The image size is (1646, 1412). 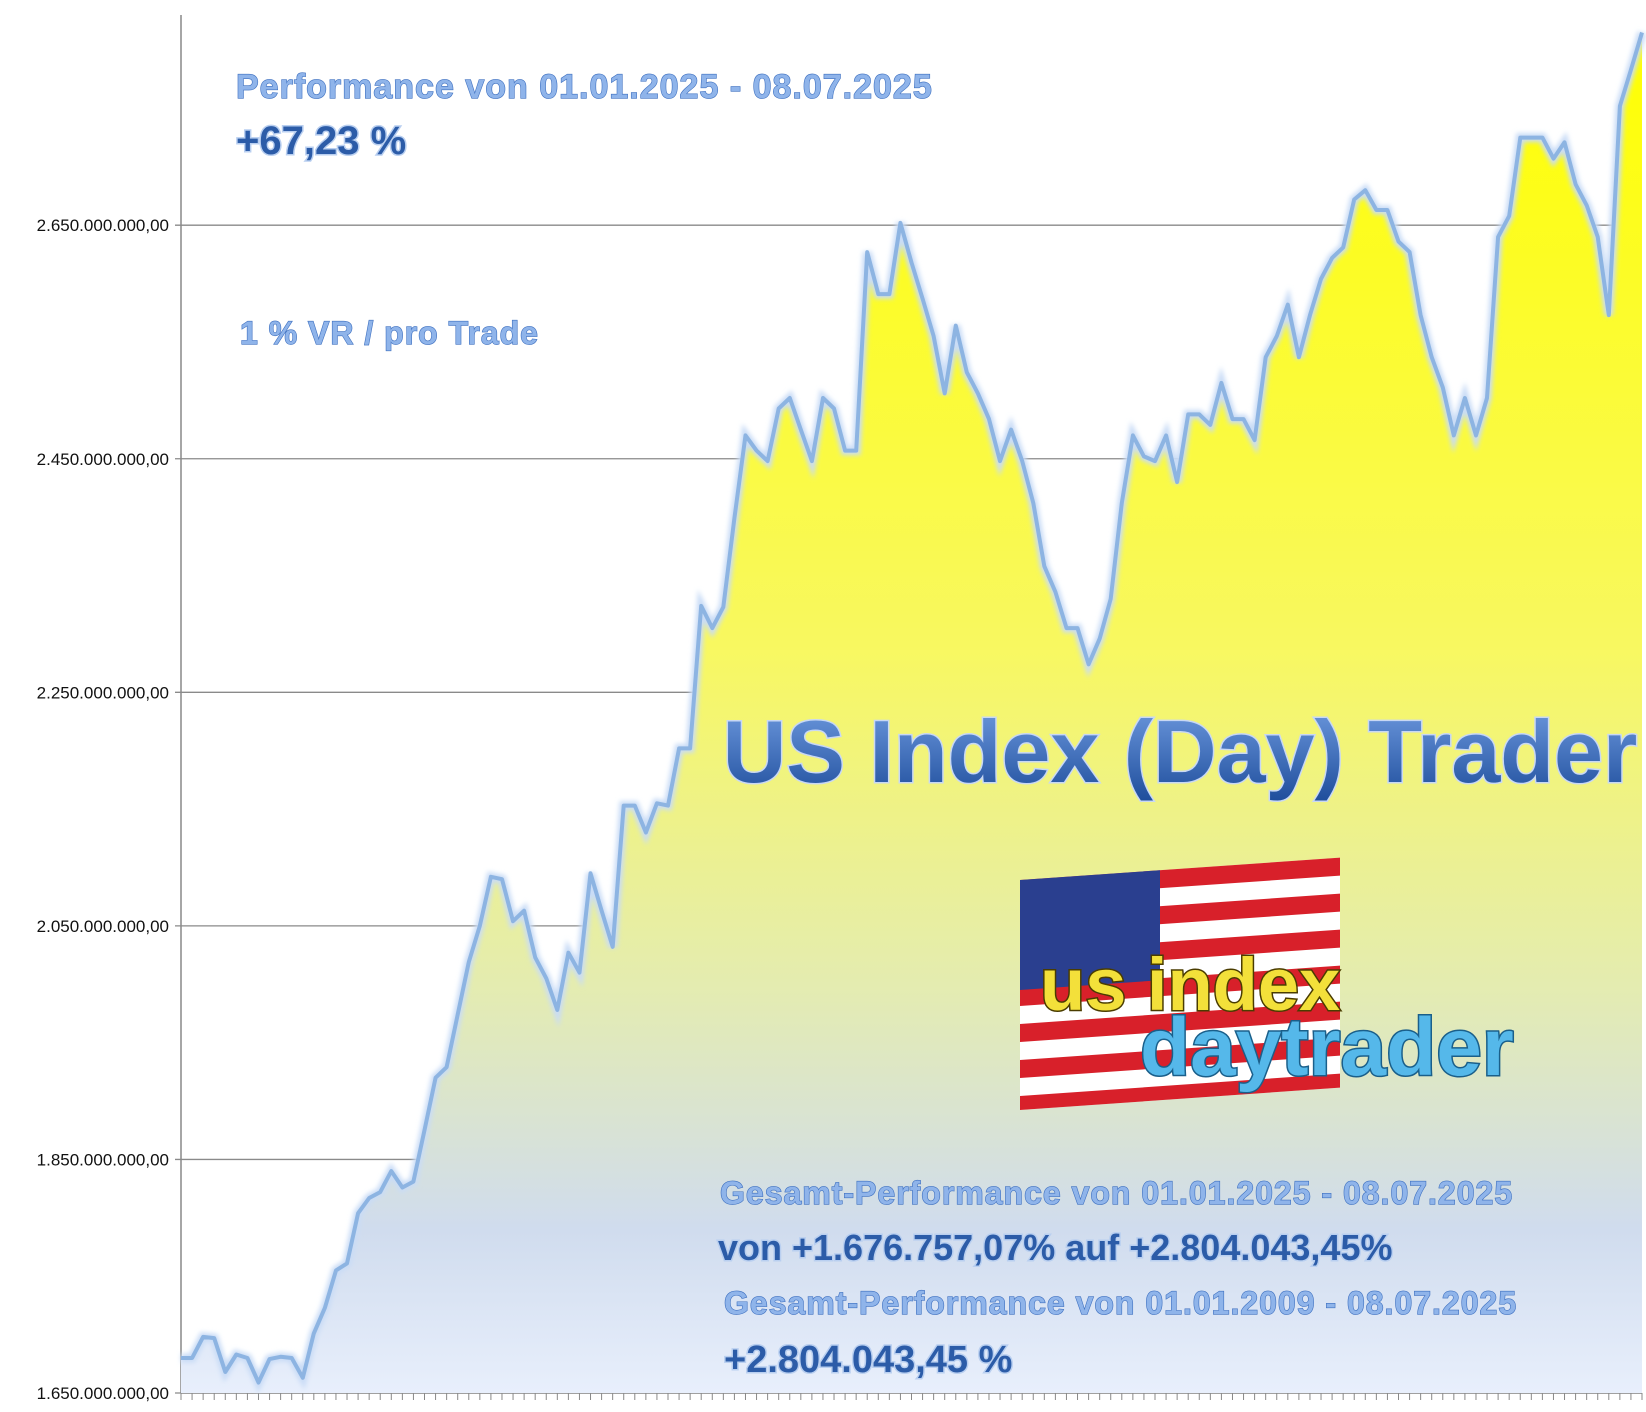 I want to click on period-label: Performance von 01.01.2025 - 08.07.2025, so click(x=584, y=87).